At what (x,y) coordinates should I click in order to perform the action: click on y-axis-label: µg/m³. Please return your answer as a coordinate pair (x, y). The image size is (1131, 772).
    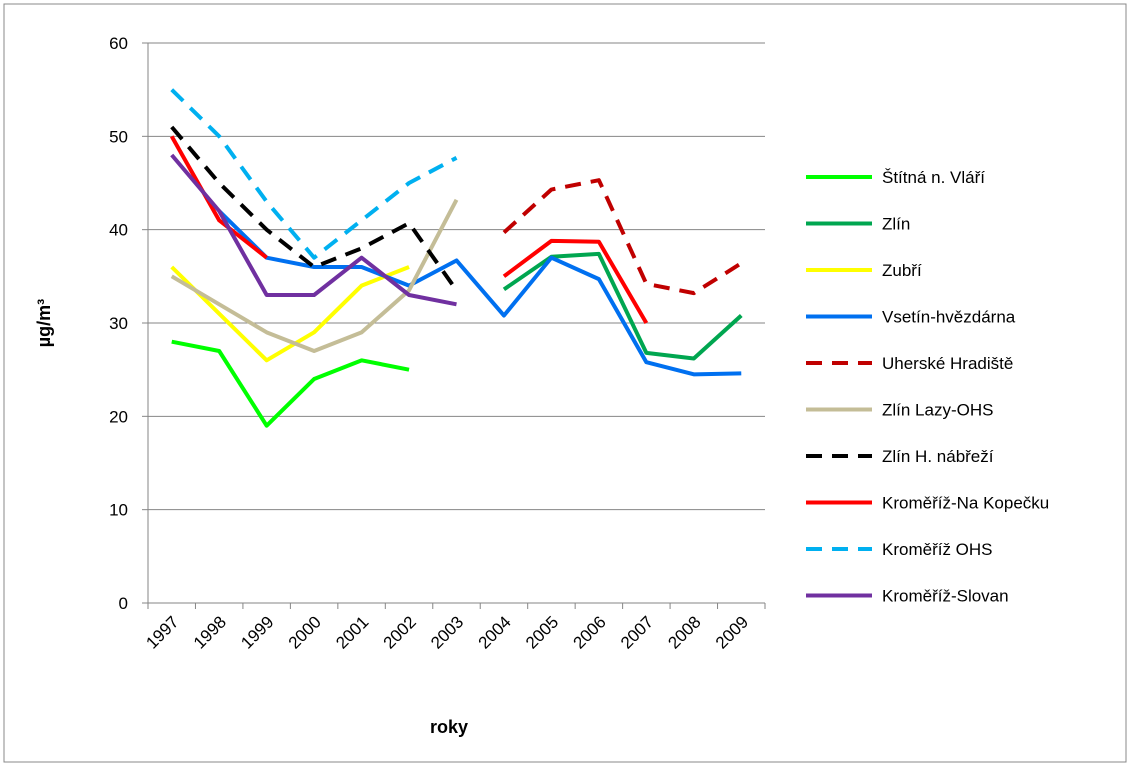
    Looking at the image, I should click on (44, 323).